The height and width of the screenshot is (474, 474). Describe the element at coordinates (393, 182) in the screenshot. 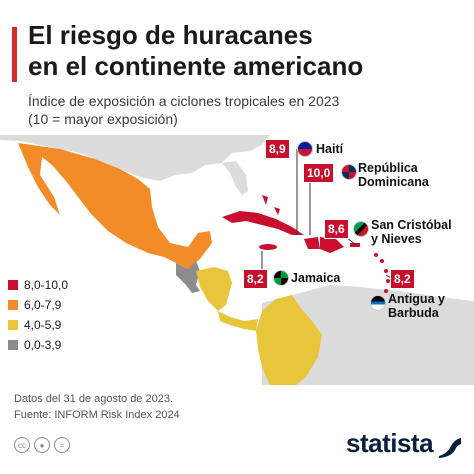

I see `dominican-republic-label-line-2: Dominicana` at that location.